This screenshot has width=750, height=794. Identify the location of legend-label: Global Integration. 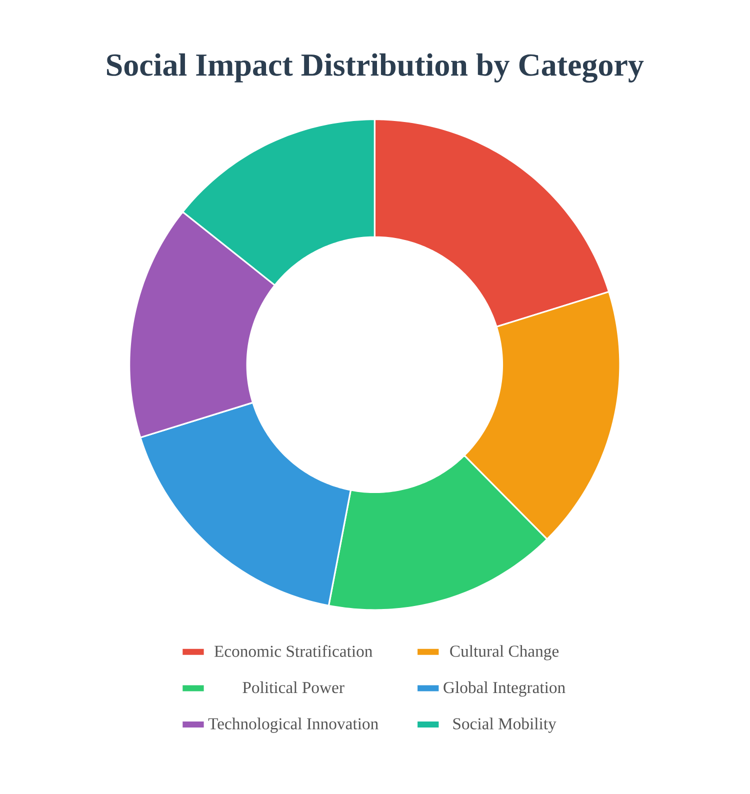
(505, 689).